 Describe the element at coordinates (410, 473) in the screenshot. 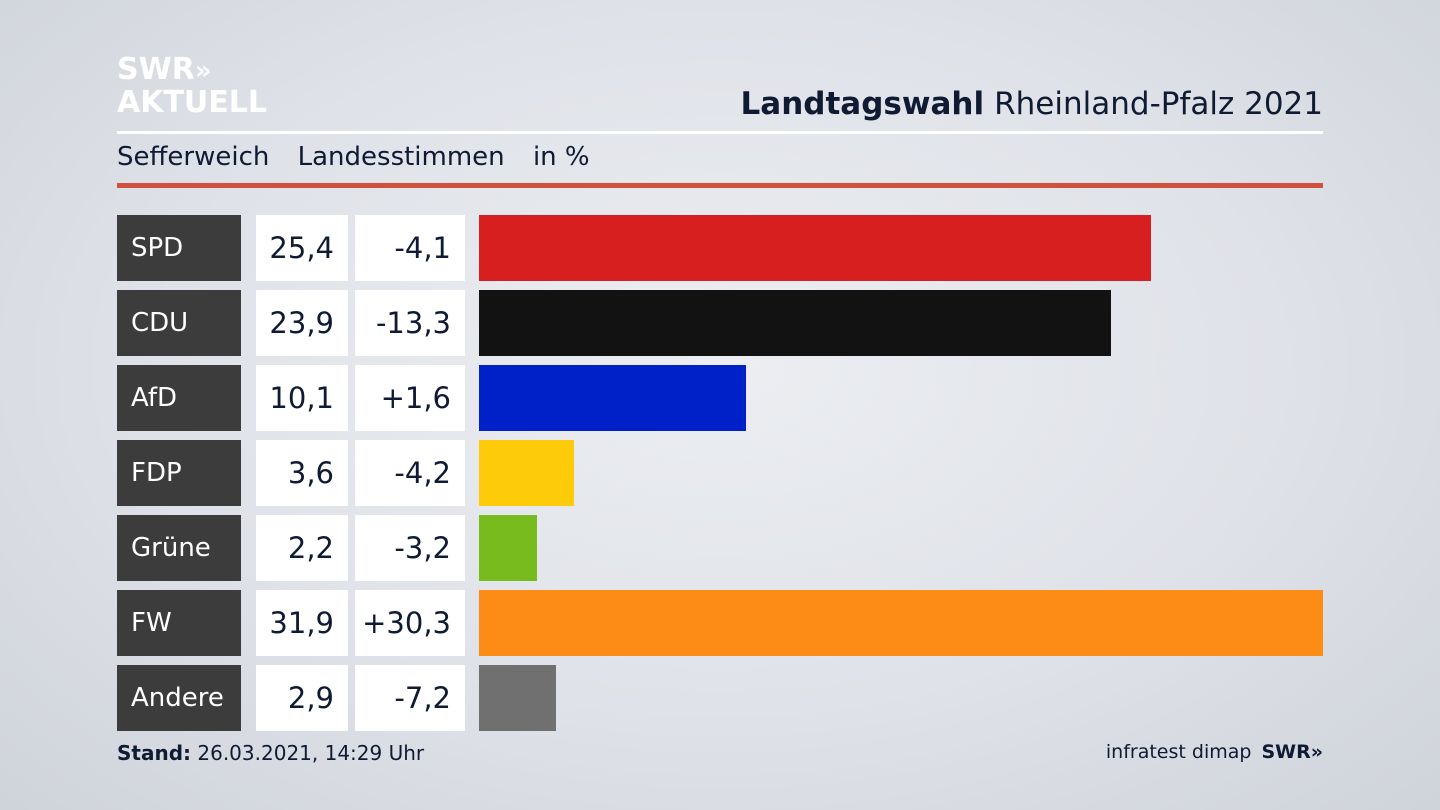

I see `change-label: -4,2` at that location.